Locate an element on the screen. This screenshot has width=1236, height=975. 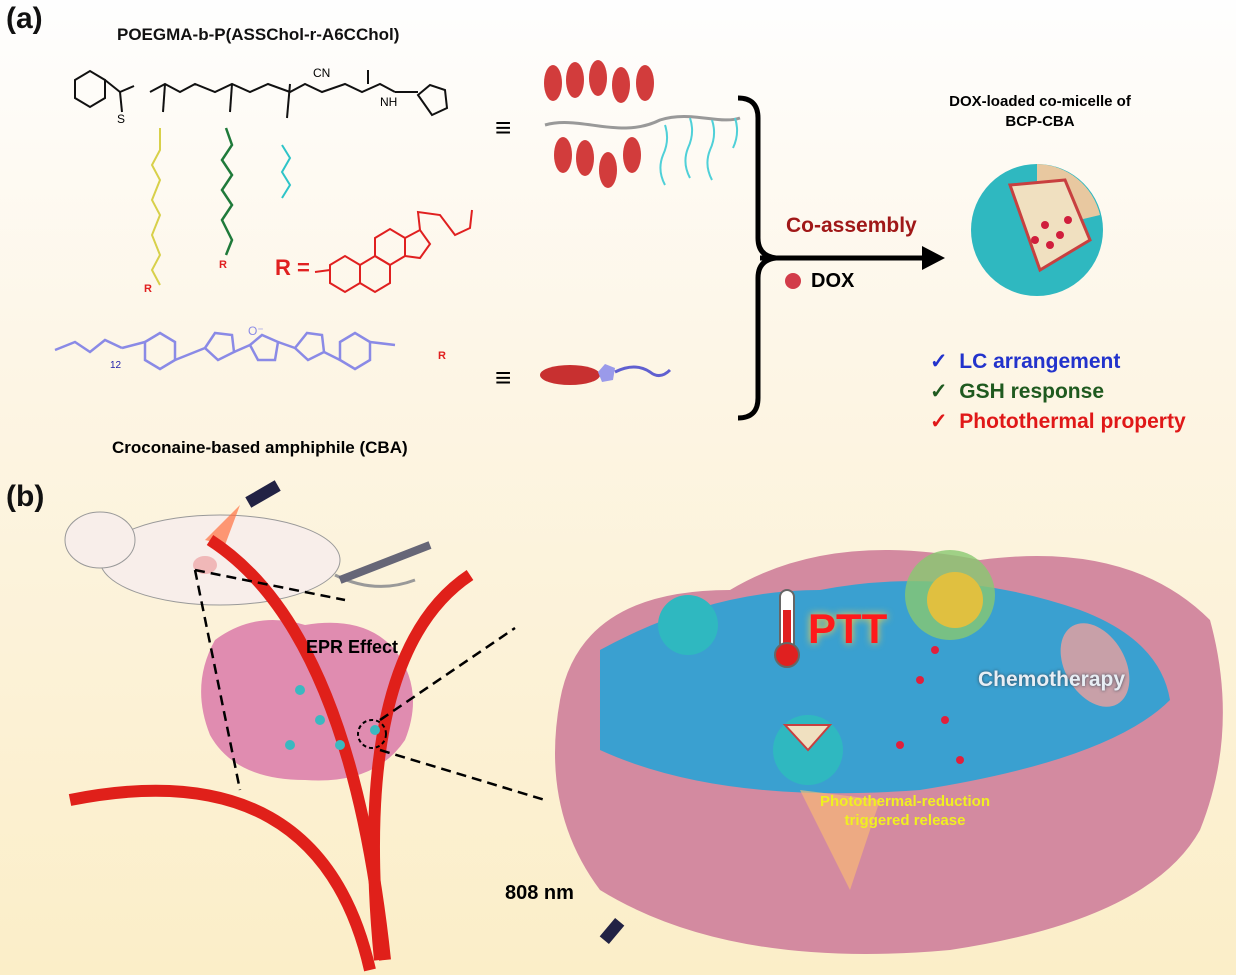
mouse-illustration is located at coordinates (240, 558).